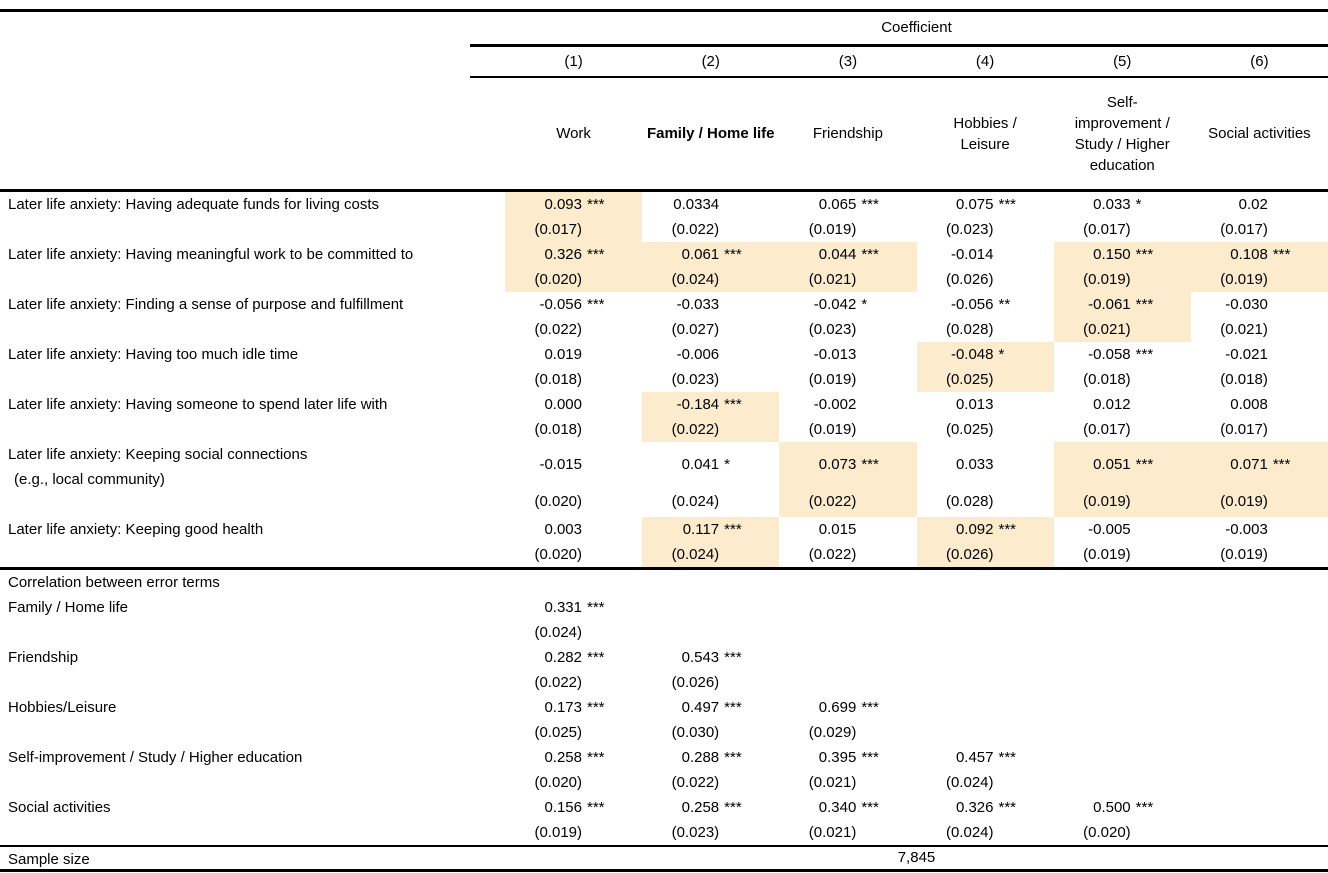 The height and width of the screenshot is (873, 1328). I want to click on cell-line: 0.033 *, so click(1122, 204).